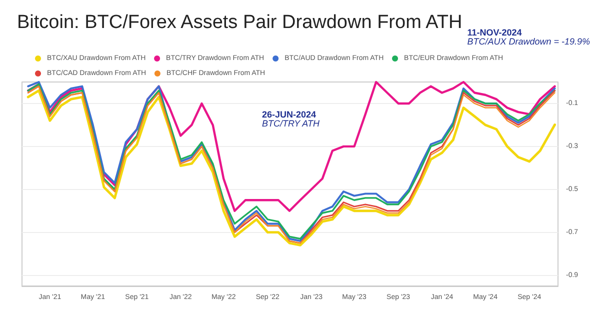 This screenshot has height=332, width=600. Describe the element at coordinates (291, 119) in the screenshot. I see `annotation: 26-JUN-2024 BTC/TRY ATH` at that location.